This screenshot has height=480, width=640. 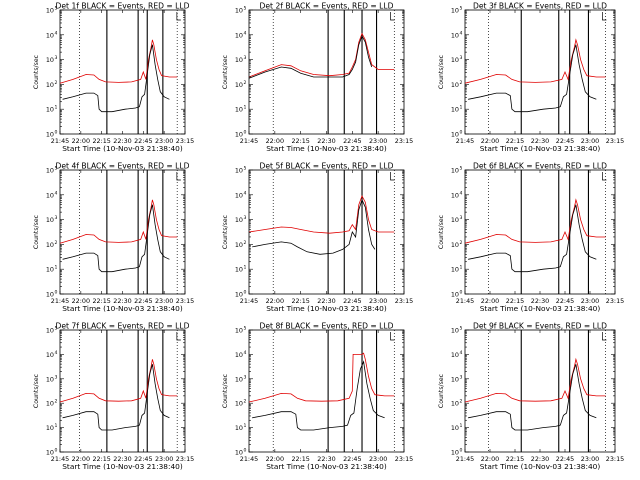 What do you see at coordinates (36, 231) in the screenshot?
I see `y-axis-label: Counts/sec` at bounding box center [36, 231].